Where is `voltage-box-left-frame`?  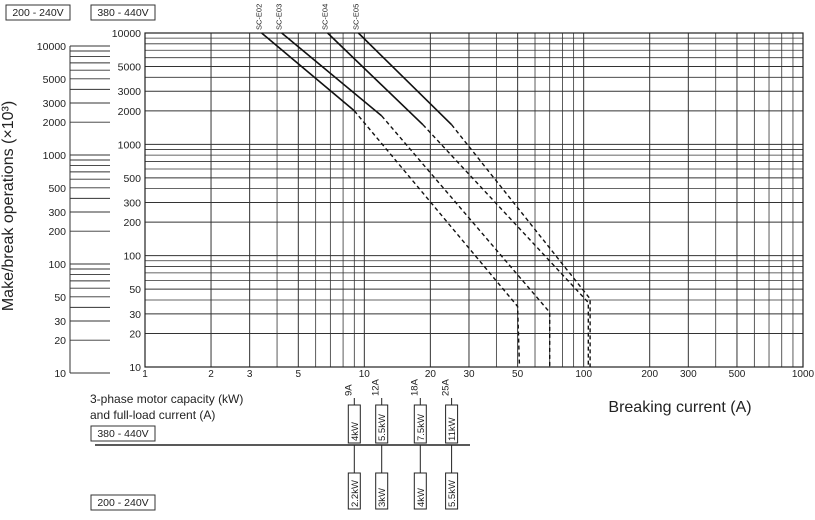 voltage-box-left-frame is located at coordinates (38, 12).